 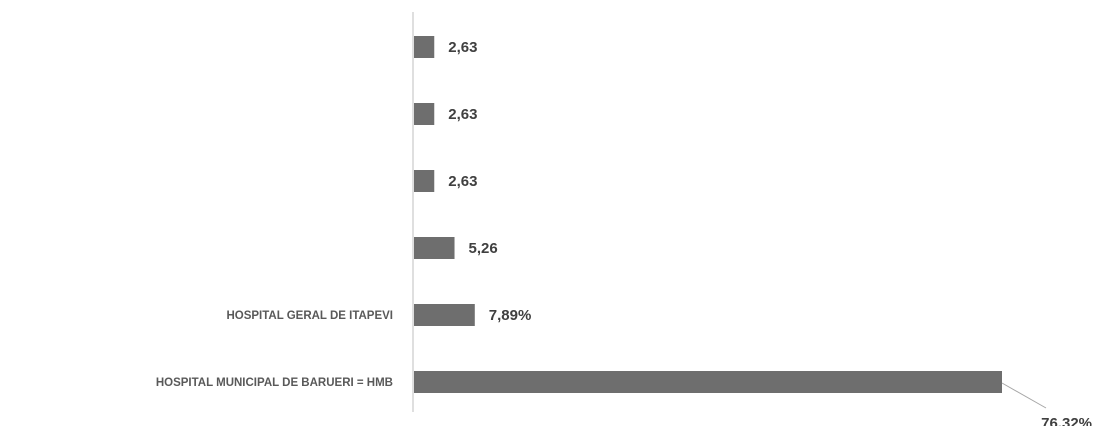 I want to click on category-label-4: HOSPITAL GERAL DE ITAPEVI, so click(x=309, y=316).